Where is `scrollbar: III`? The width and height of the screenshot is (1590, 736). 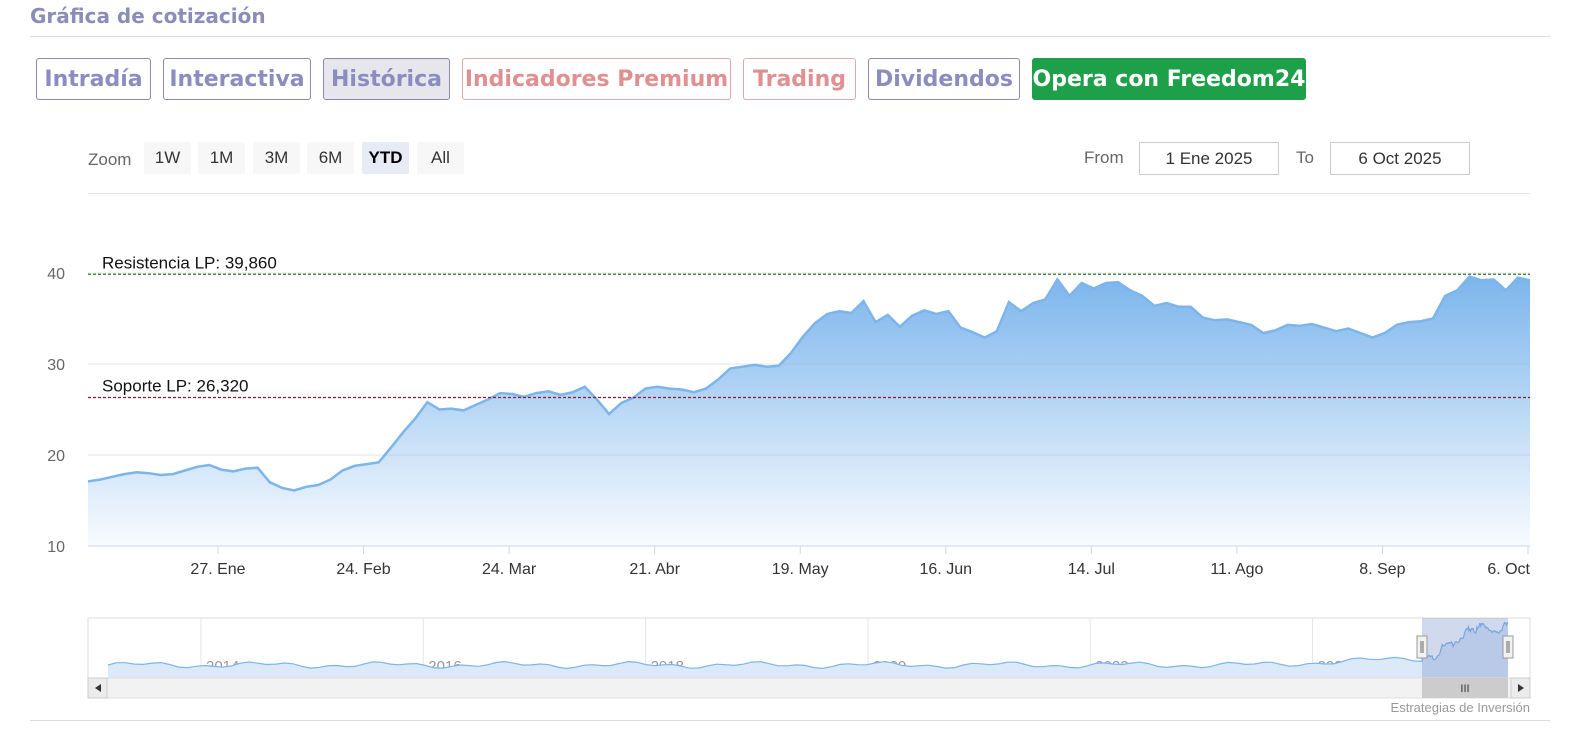 scrollbar: III is located at coordinates (809, 688).